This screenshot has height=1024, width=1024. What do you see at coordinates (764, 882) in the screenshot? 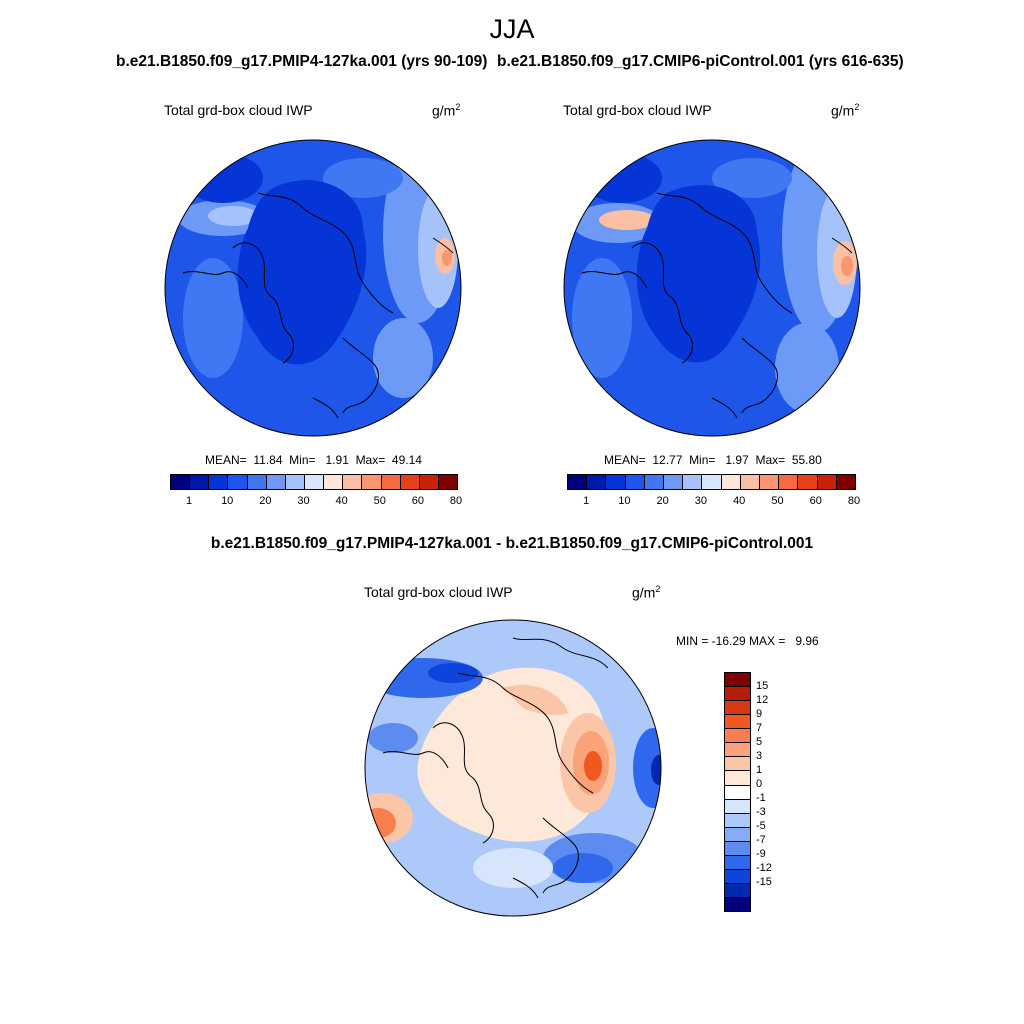
I see `colorbar-tick-label: -15` at bounding box center [764, 882].